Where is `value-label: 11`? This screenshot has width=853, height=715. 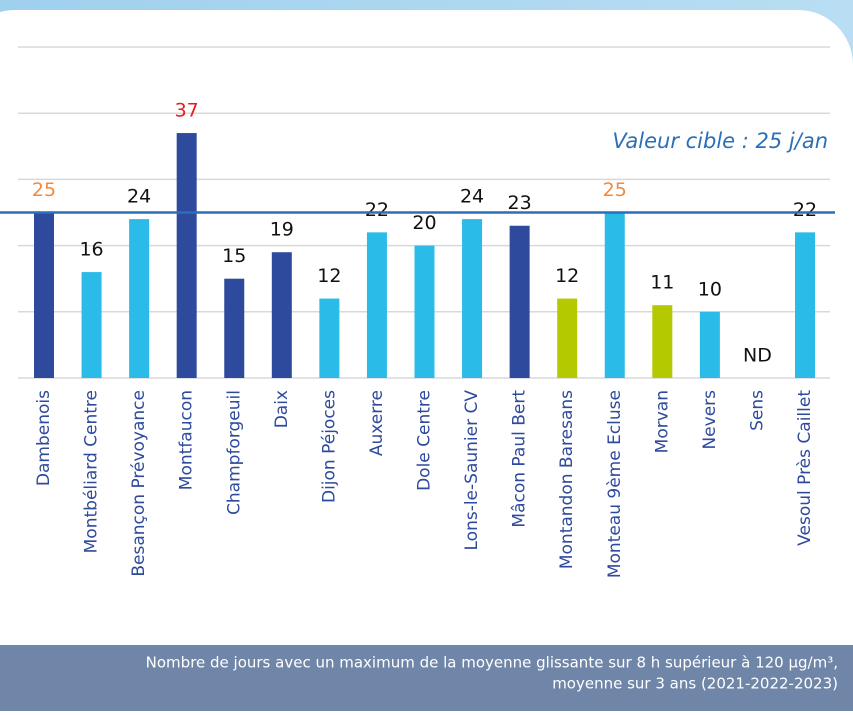 value-label: 11 is located at coordinates (662, 283).